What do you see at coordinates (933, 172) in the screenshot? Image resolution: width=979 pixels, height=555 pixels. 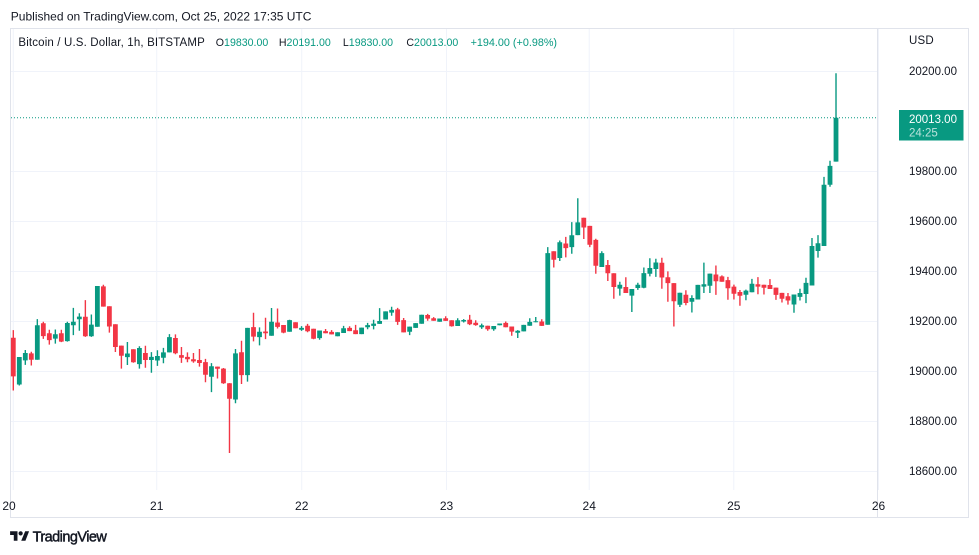 I see `svg-text: 19800.00` at bounding box center [933, 172].